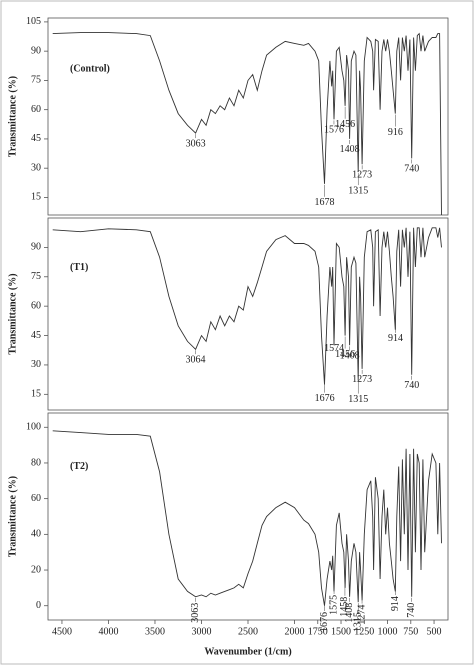 This screenshot has width=474, height=665. Describe the element at coordinates (36, 462) in the screenshot. I see `y-tick-label: 80` at that location.